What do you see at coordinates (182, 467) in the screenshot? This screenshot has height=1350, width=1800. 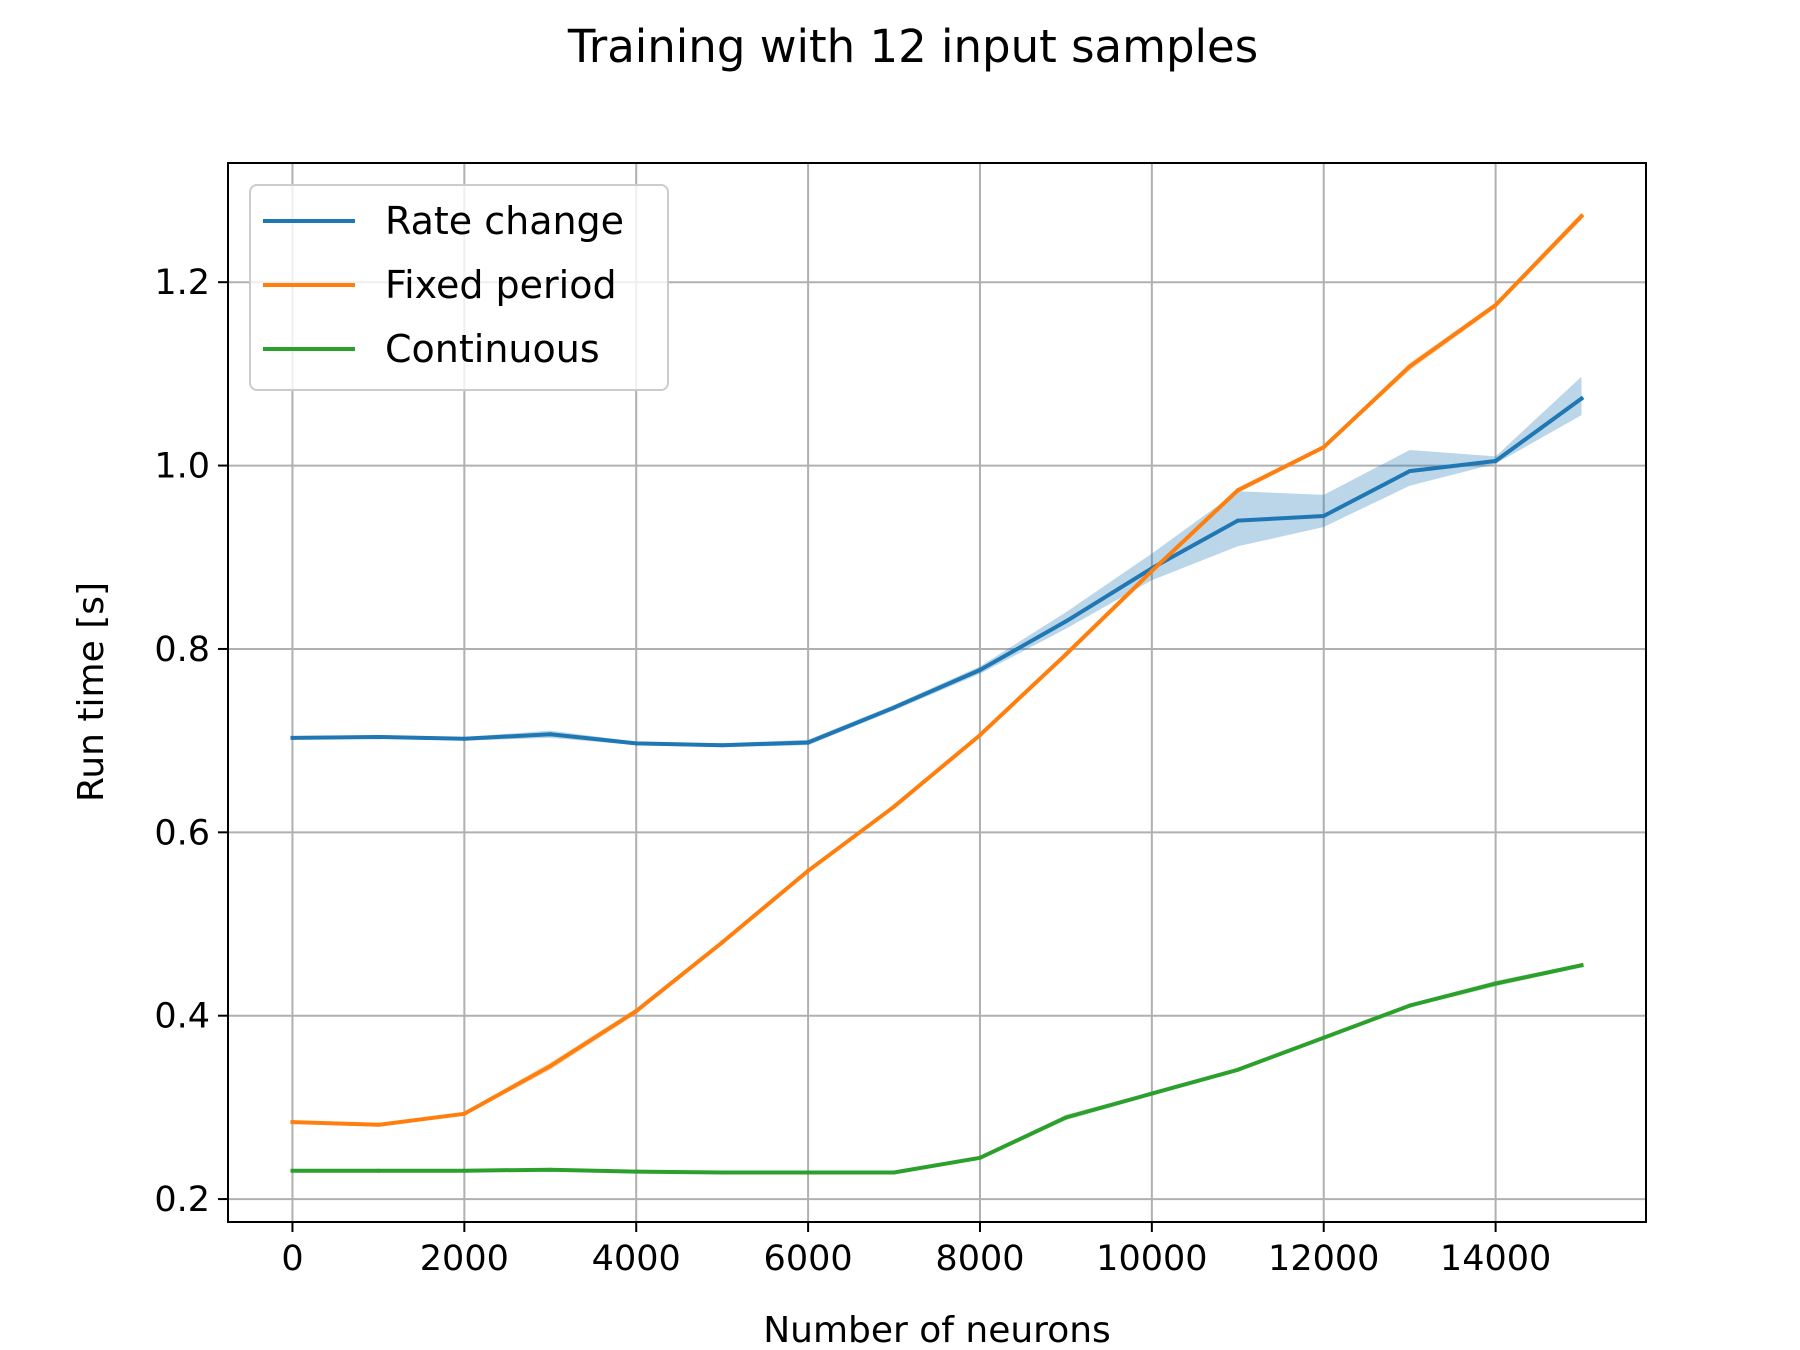 I see `y-tick-label: 1.0` at bounding box center [182, 467].